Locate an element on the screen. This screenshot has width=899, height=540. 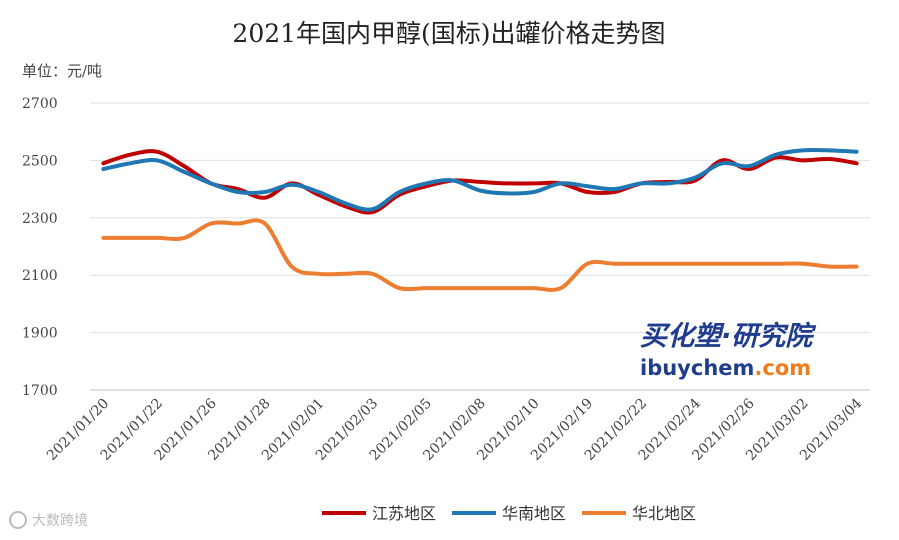
y-axis-unit-label: 单位：元/吨 is located at coordinates (62, 71).